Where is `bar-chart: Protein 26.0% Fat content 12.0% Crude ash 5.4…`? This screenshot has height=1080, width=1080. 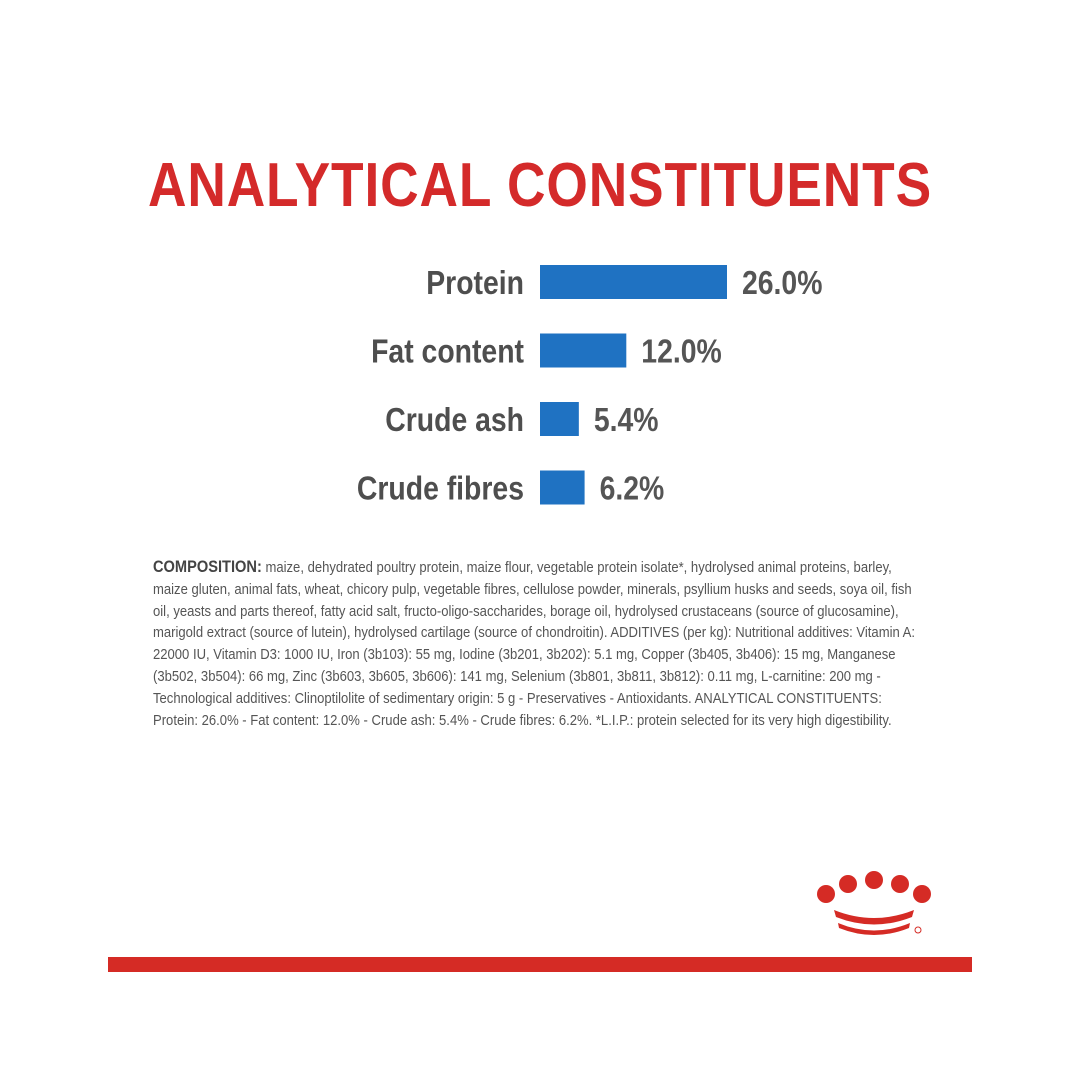 bar-chart: Protein 26.0% Fat content 12.0% Crude ash 5.4… is located at coordinates (590, 385).